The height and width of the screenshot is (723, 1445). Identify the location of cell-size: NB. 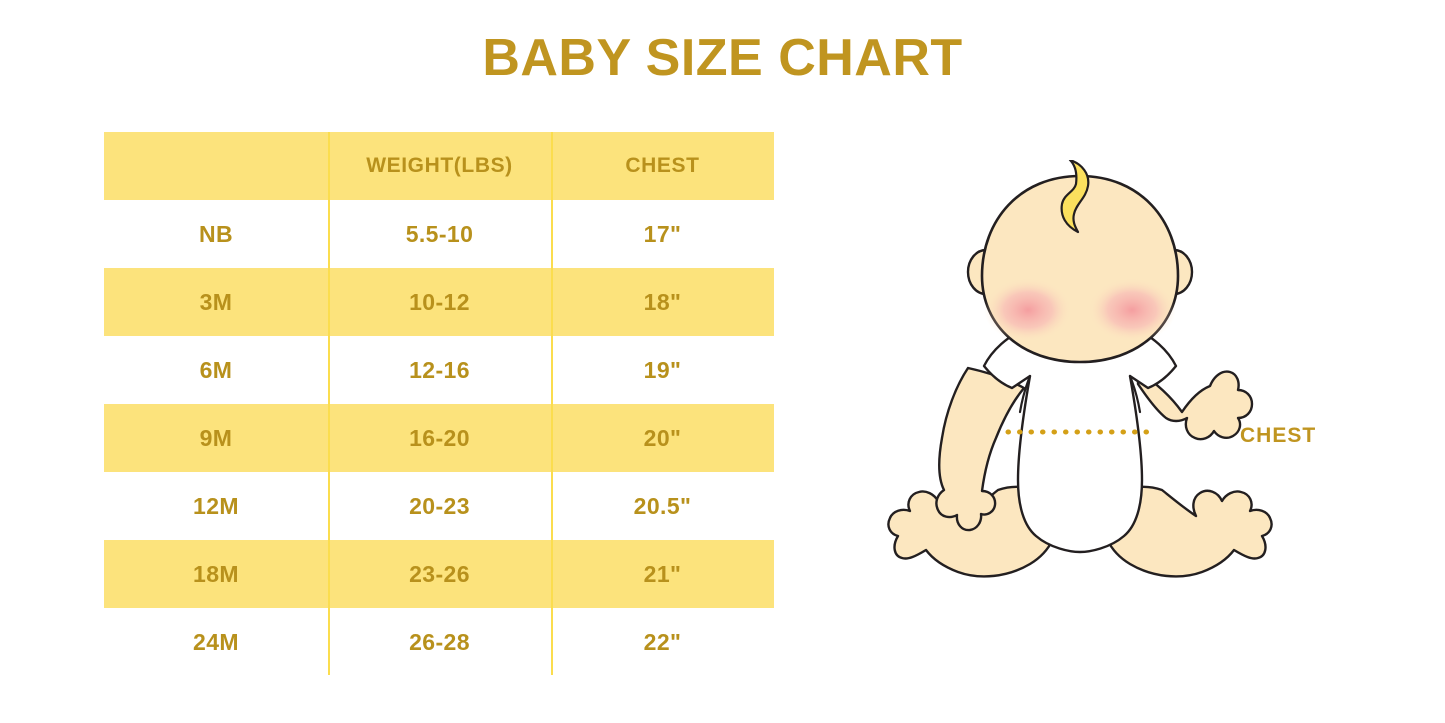
(216, 234).